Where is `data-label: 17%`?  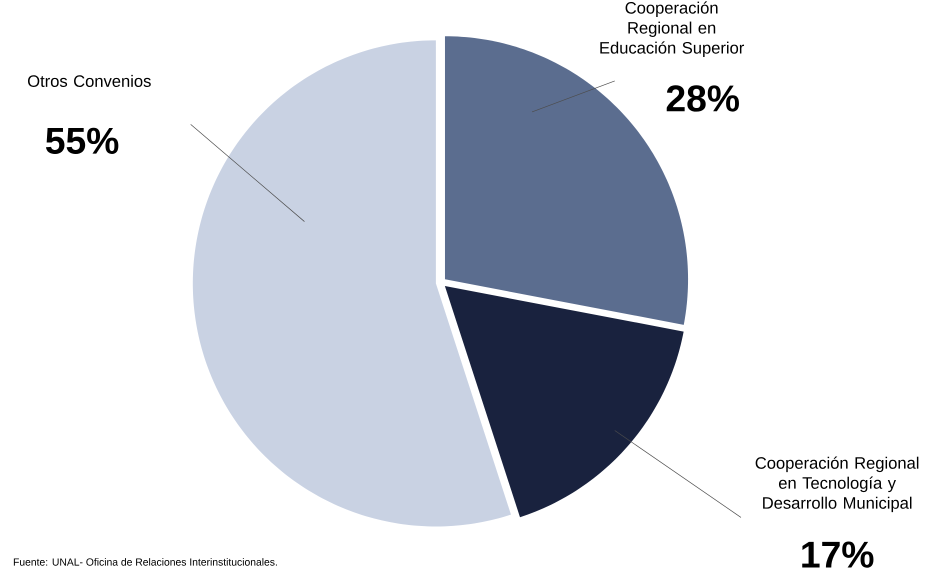 data-label: 17% is located at coordinates (838, 554).